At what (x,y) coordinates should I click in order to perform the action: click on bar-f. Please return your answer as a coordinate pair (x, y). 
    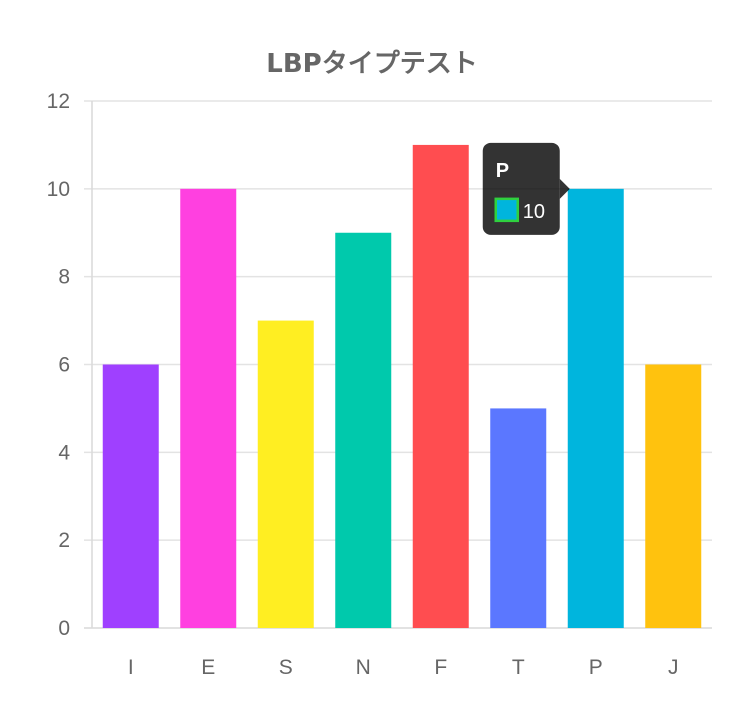
    Looking at the image, I should click on (440, 386).